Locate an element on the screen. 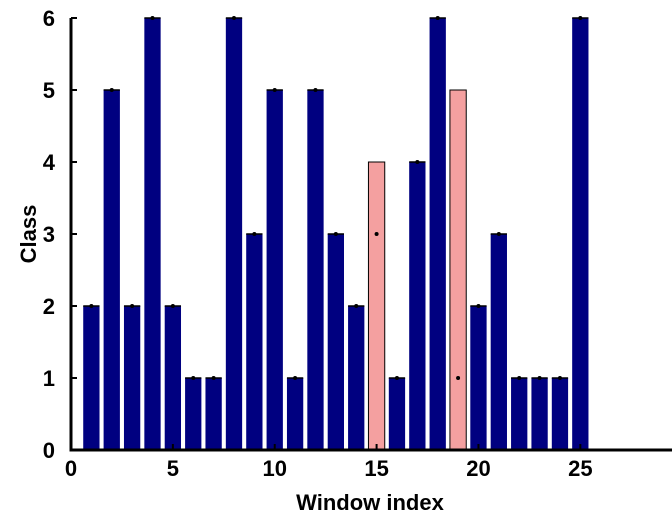 Image resolution: width=672 pixels, height=518 pixels. y-tick-label-5: 5 is located at coordinates (49, 90).